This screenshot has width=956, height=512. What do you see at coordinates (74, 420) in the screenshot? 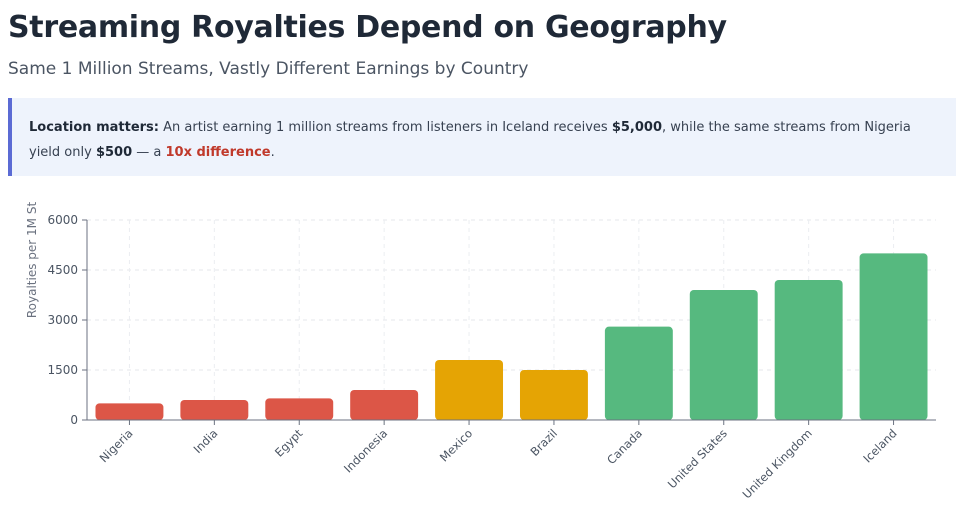
I see `y-tick-label: 0` at bounding box center [74, 420].